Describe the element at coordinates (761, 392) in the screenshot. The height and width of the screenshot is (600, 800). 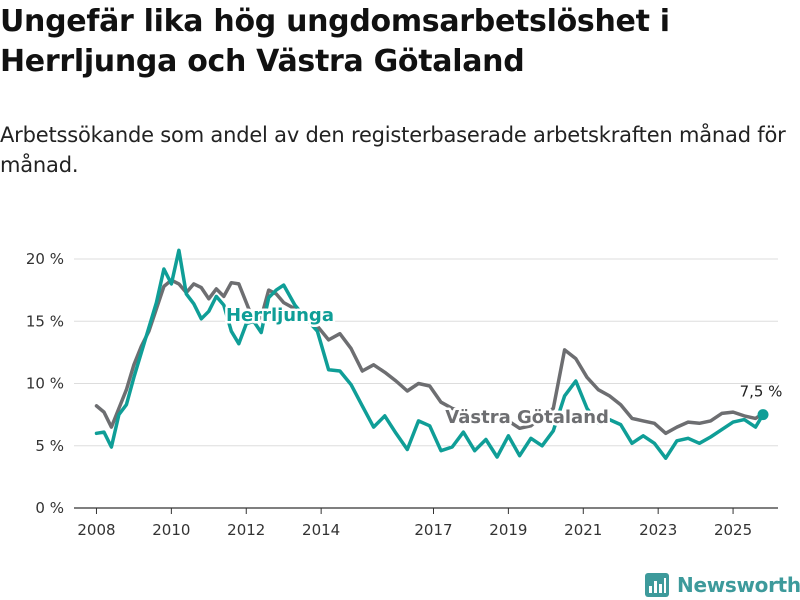
I see `end-value-label: 7,5 %` at that location.